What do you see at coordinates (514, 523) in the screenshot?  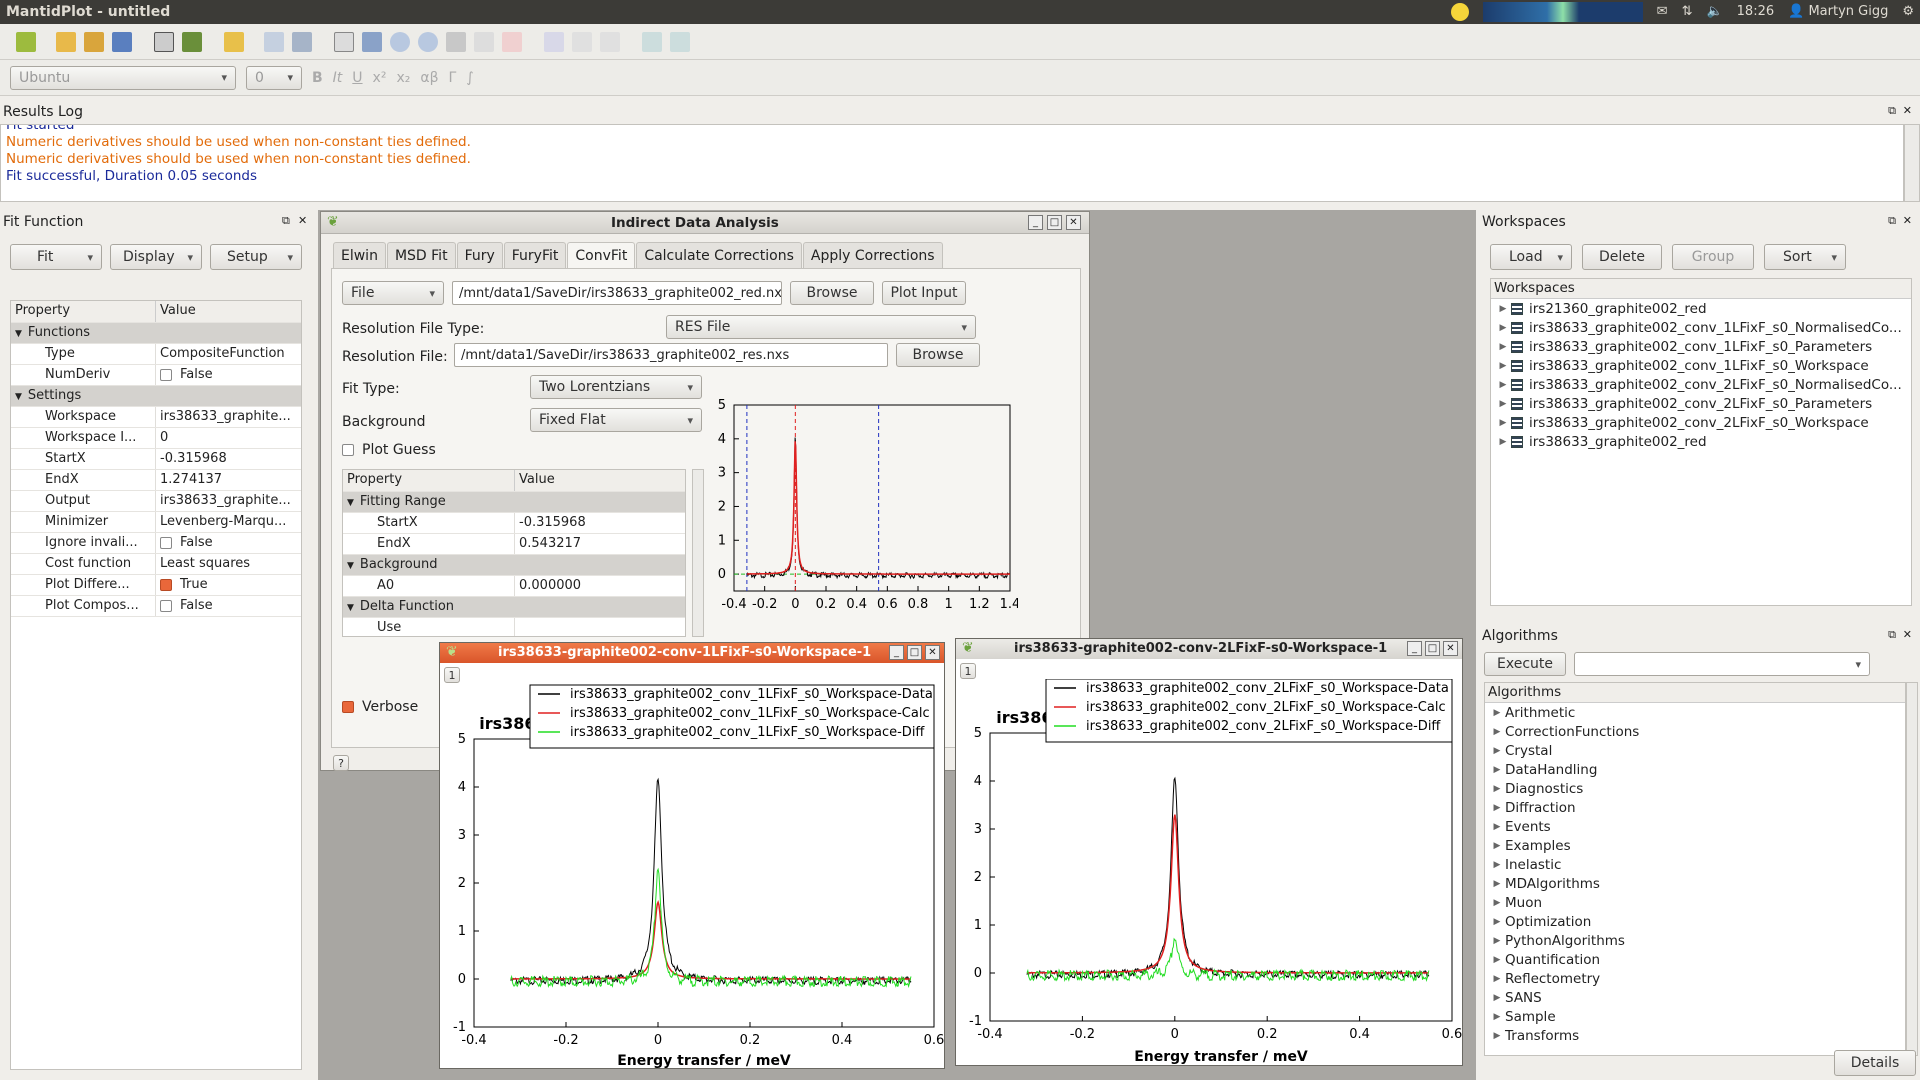 I see `property-row: StartX -0.315968` at bounding box center [514, 523].